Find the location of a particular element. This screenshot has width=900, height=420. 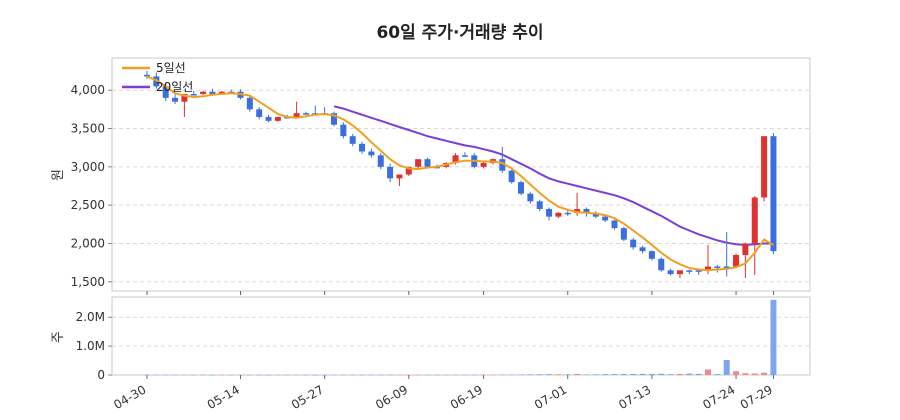

volume-tick-label: 0 is located at coordinates (101, 375).